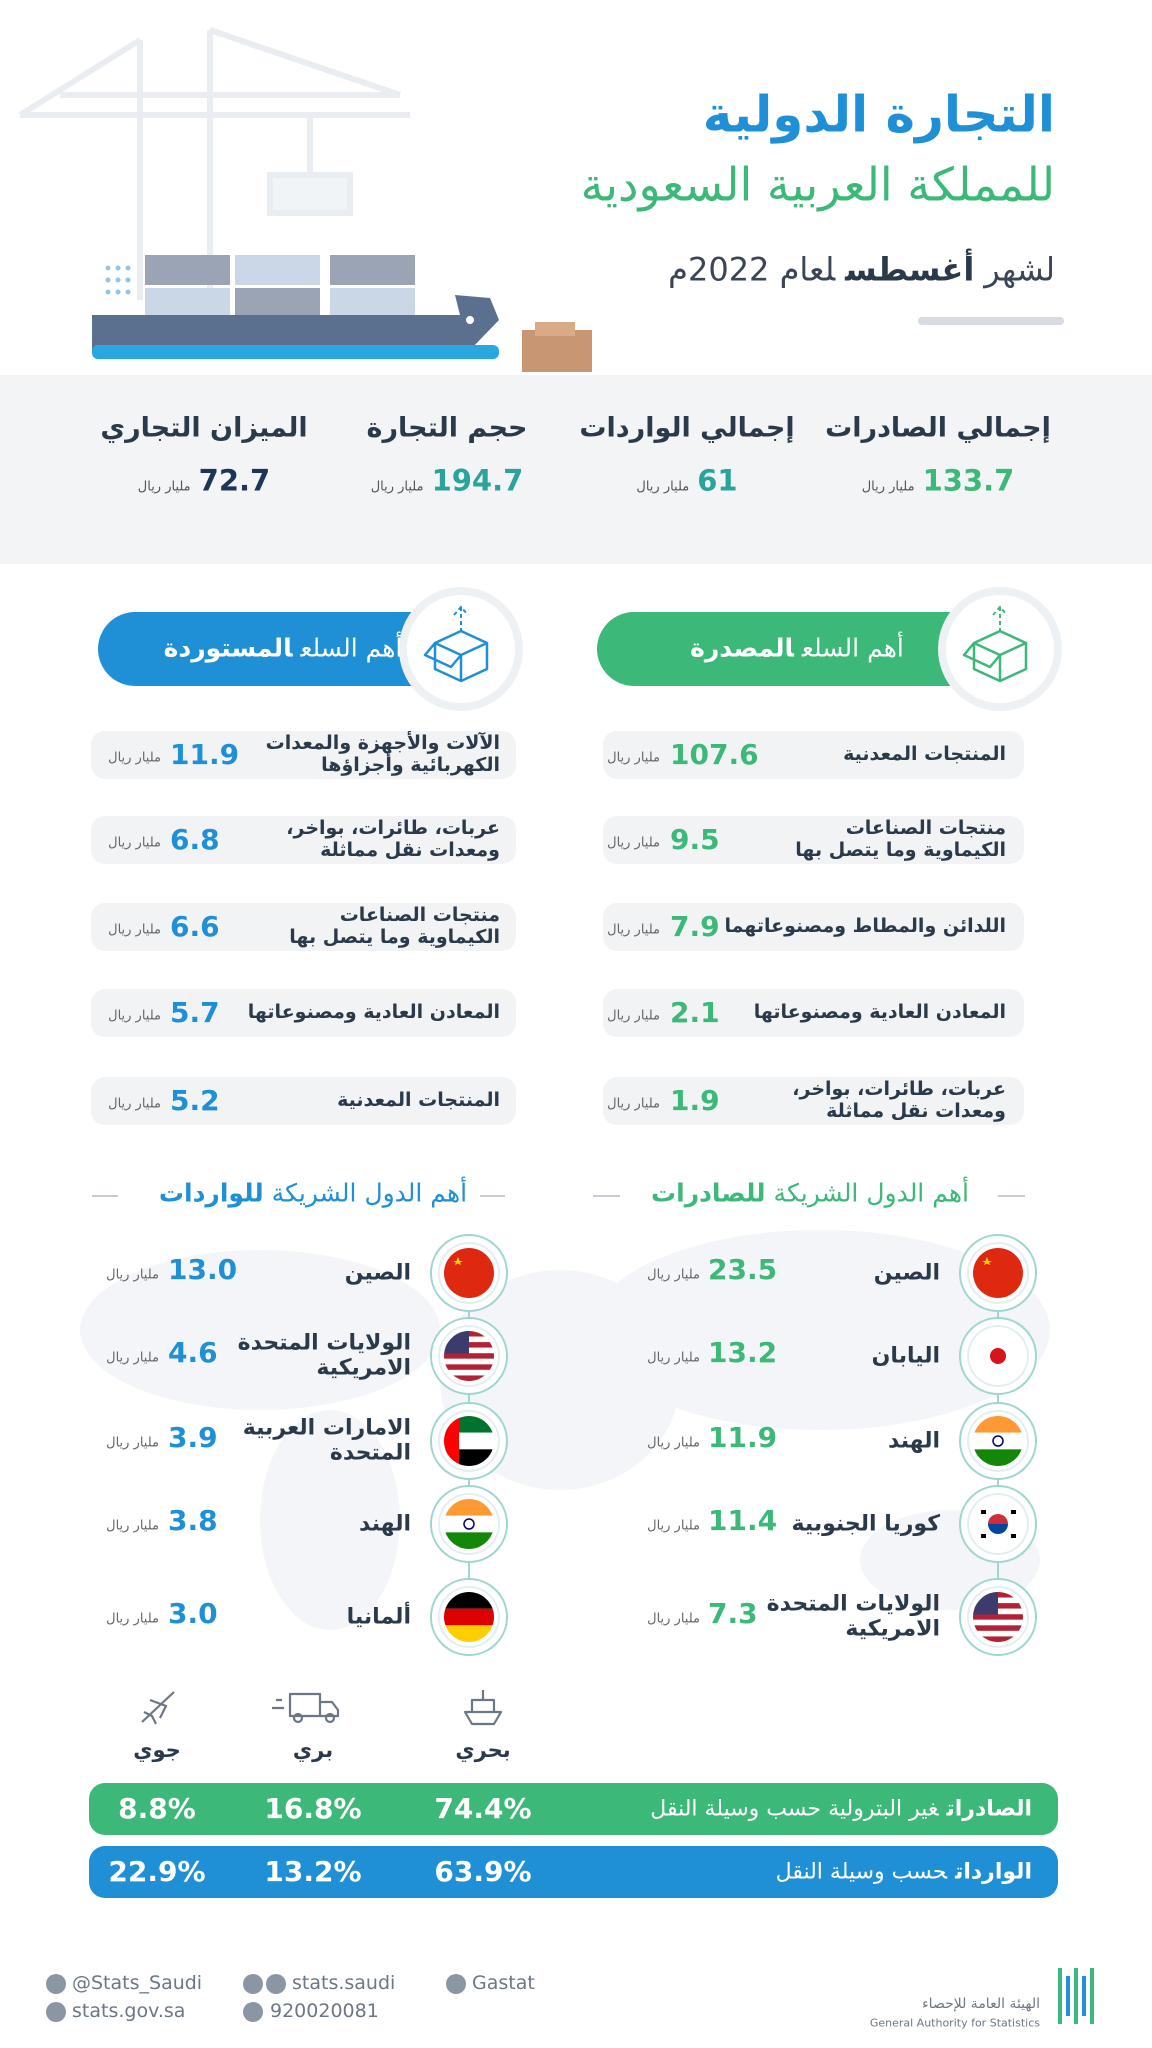 This screenshot has height=2048, width=1152. Describe the element at coordinates (378, 1617) in the screenshot. I see `country-name-line: ألمانيا` at that location.